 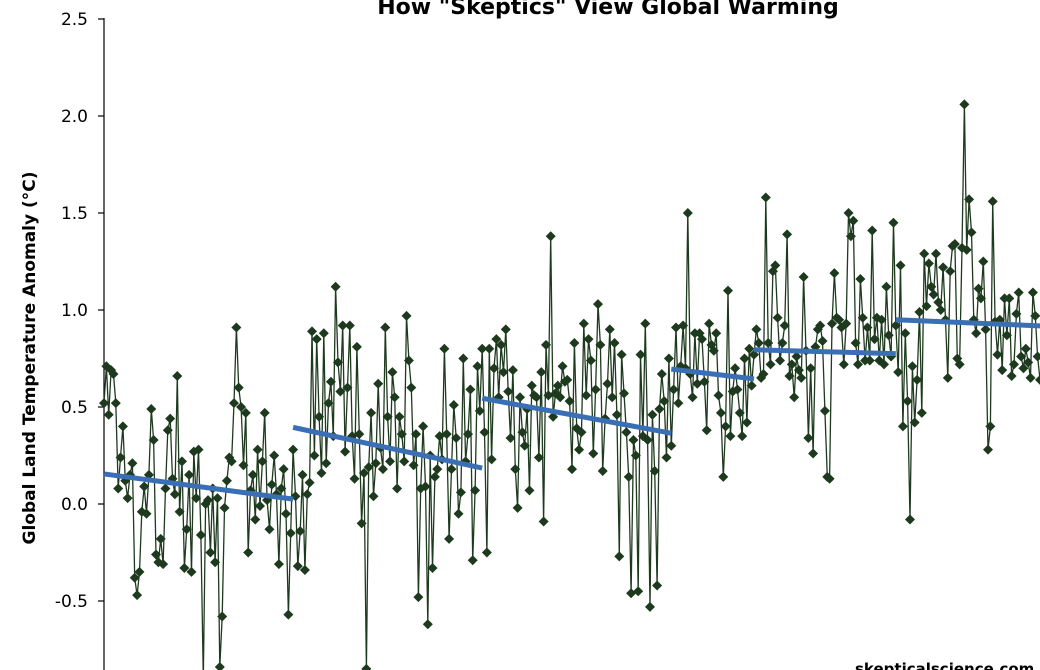 What do you see at coordinates (944, 665) in the screenshot?
I see `source-credit: skepticalscience.com` at bounding box center [944, 665].